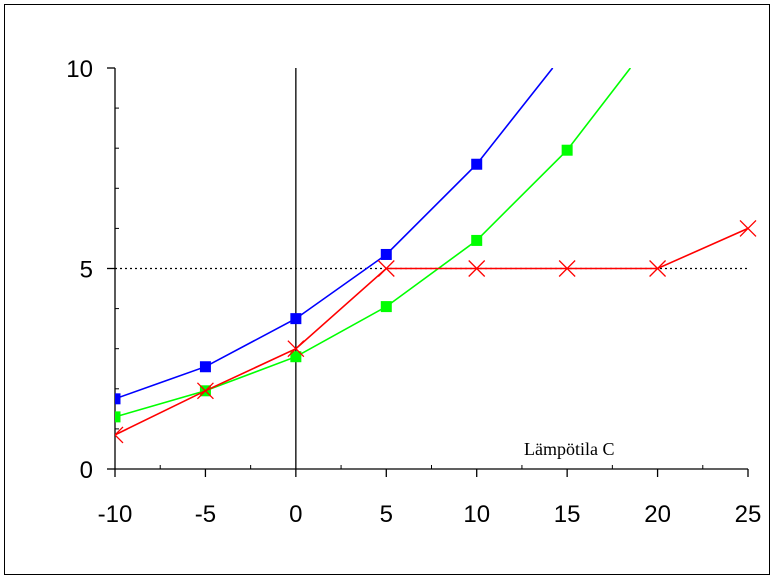 This screenshot has width=776, height=579. Describe the element at coordinates (115, 514) in the screenshot. I see `x-tick-label: -10` at that location.